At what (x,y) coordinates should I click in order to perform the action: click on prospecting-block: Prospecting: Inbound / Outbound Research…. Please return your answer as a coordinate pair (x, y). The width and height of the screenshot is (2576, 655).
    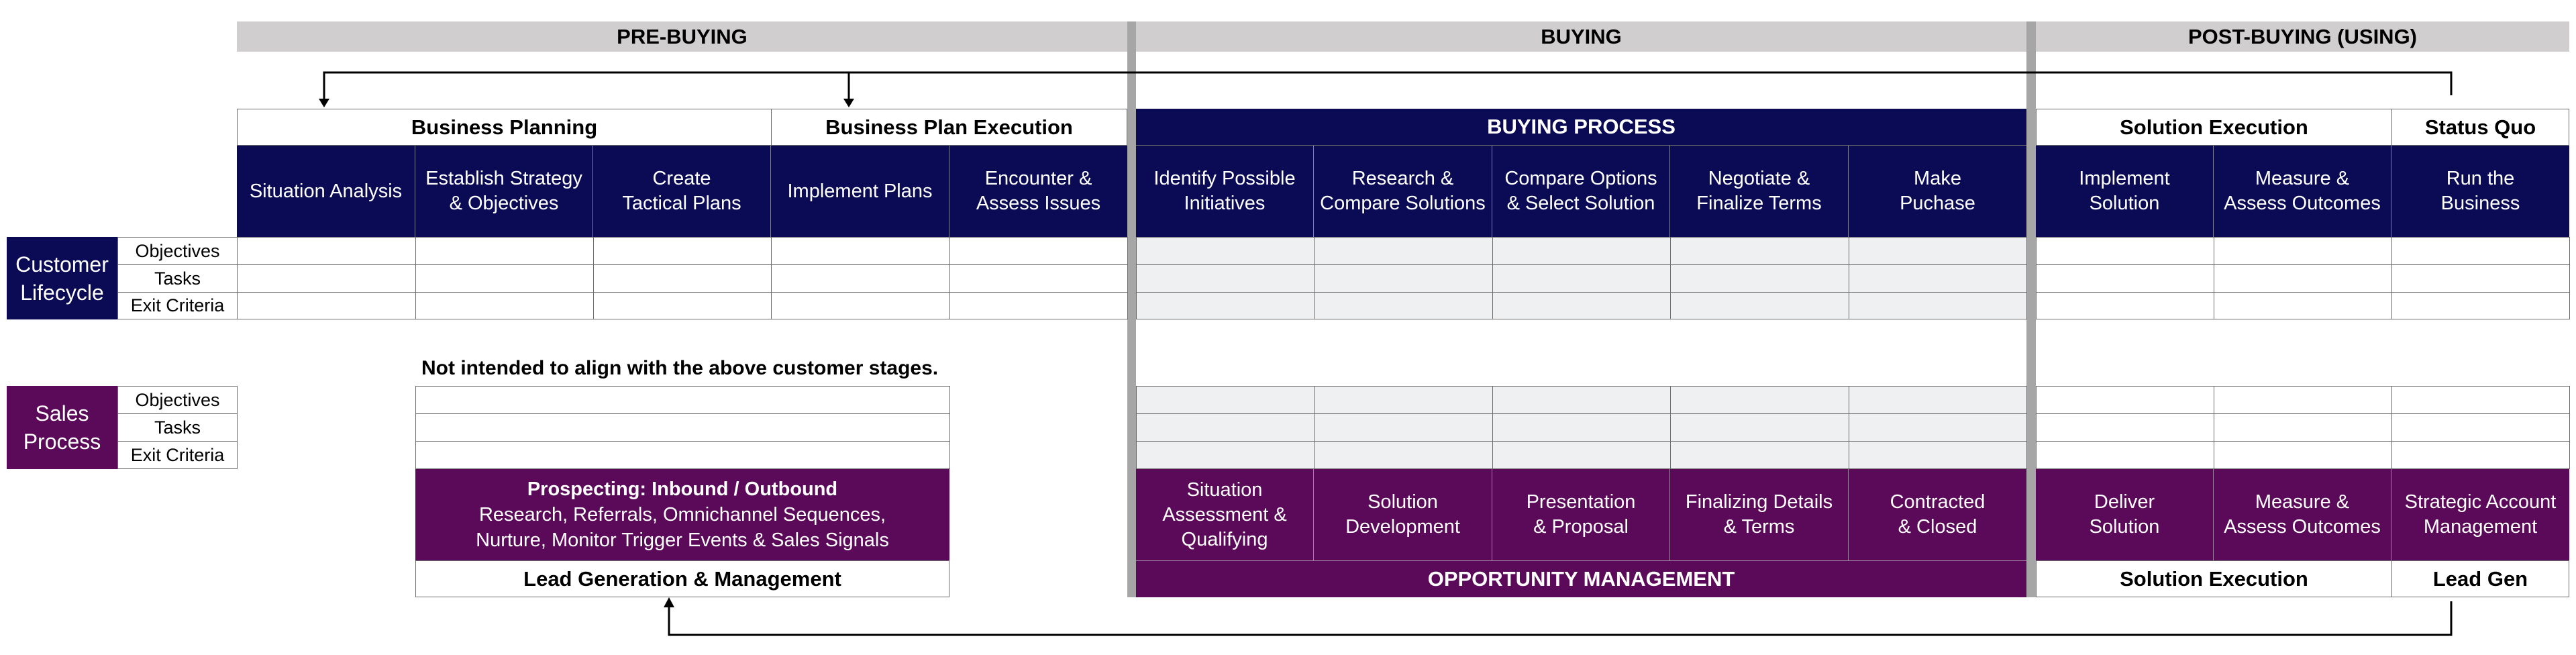
    Looking at the image, I should click on (682, 514).